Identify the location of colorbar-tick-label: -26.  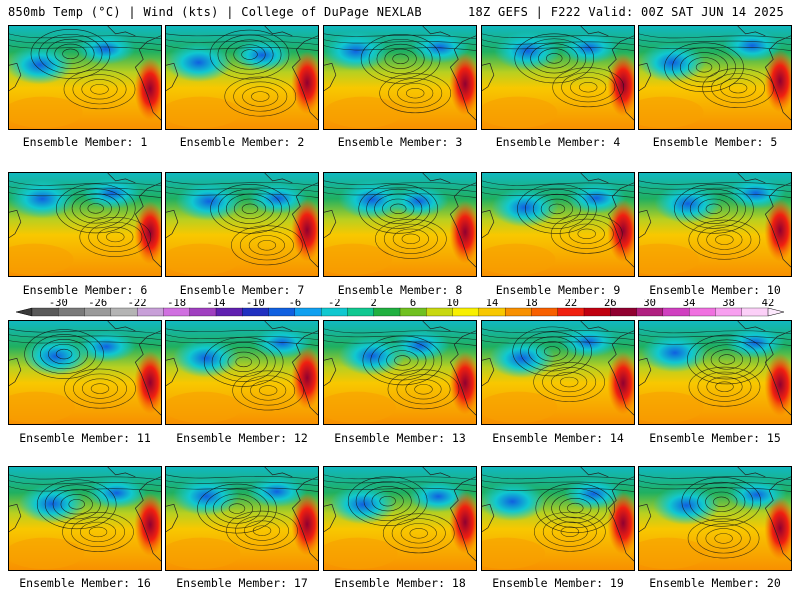
(97, 304).